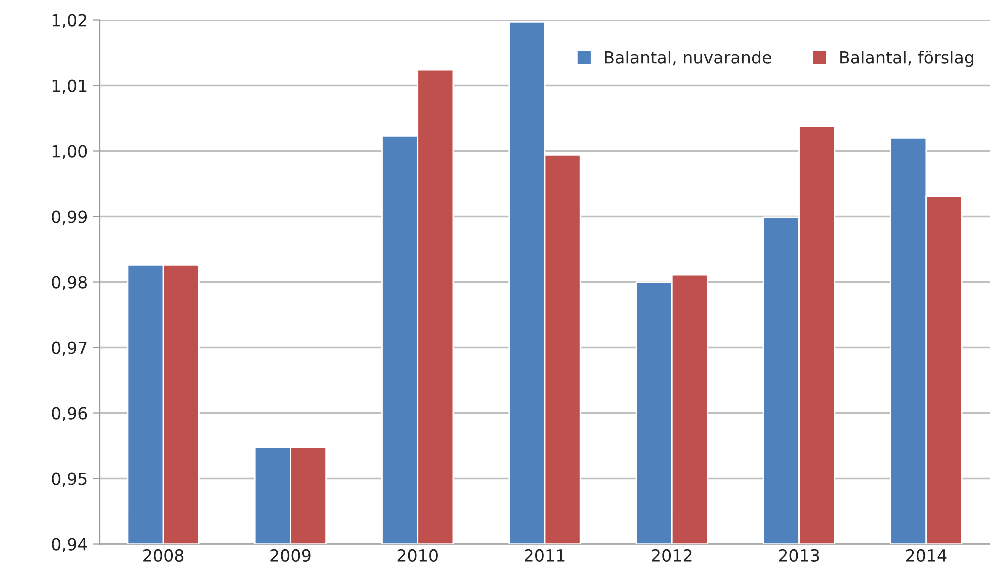  I want to click on y-tick-label: 1,02, so click(69, 21).